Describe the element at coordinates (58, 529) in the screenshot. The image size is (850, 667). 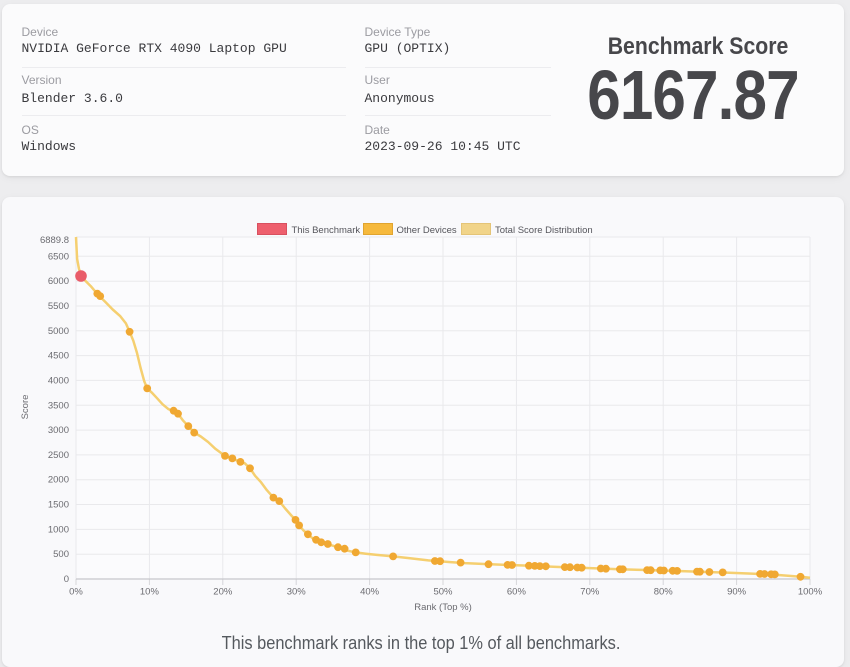
I see `svg-text: 1000` at that location.